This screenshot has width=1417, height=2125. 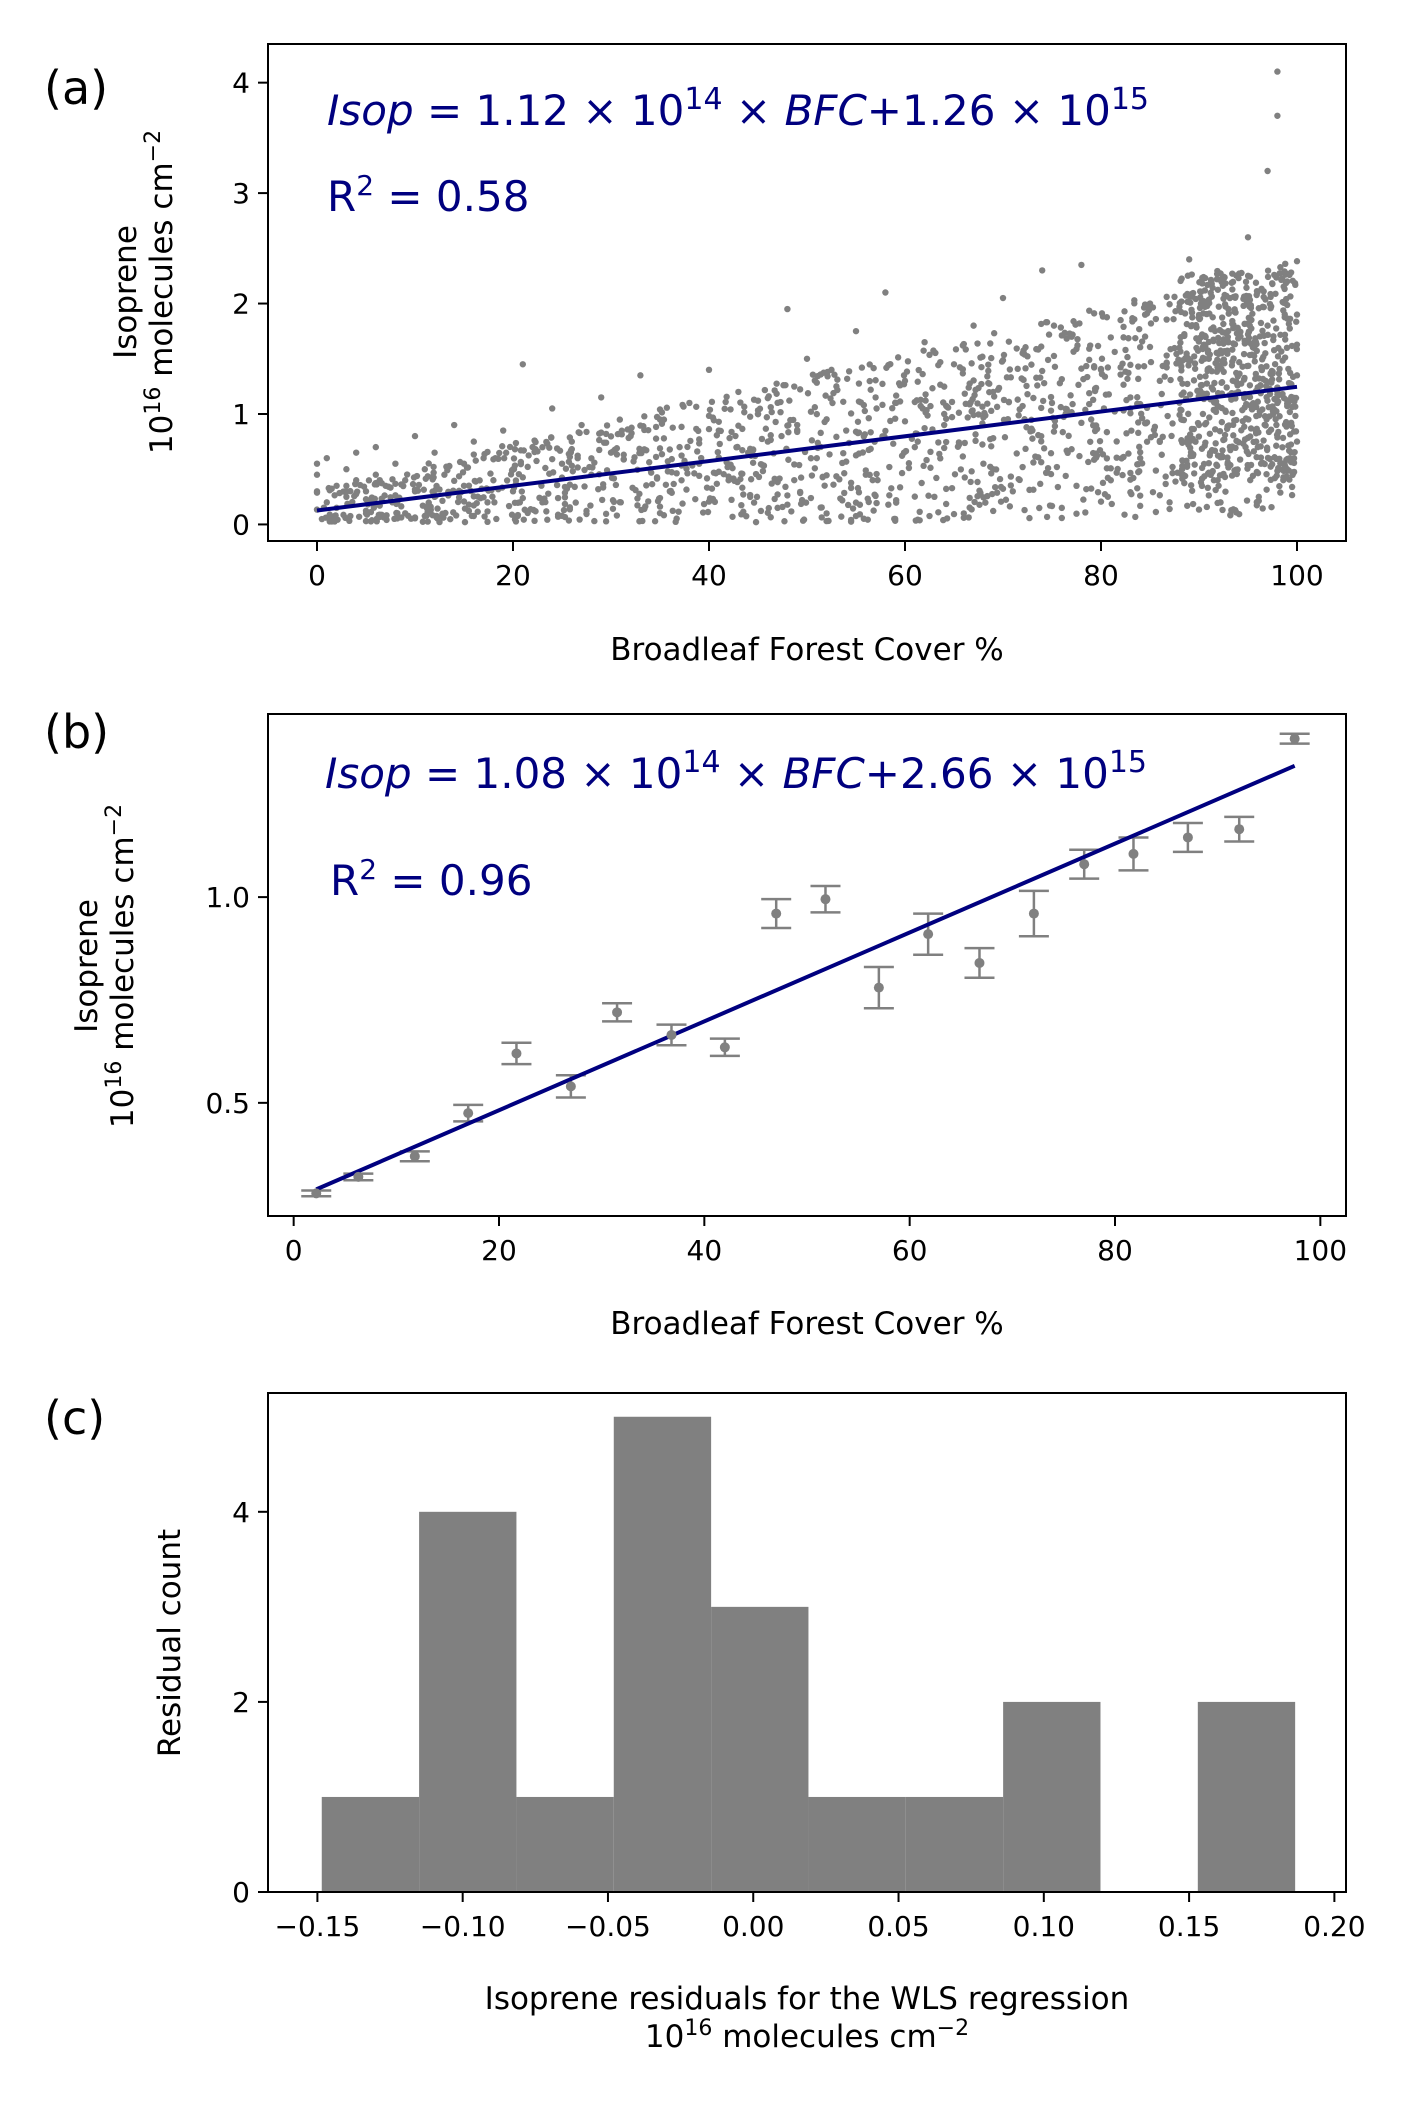 What do you see at coordinates (1052, 1796) in the screenshot?
I see `panel-c-bar` at bounding box center [1052, 1796].